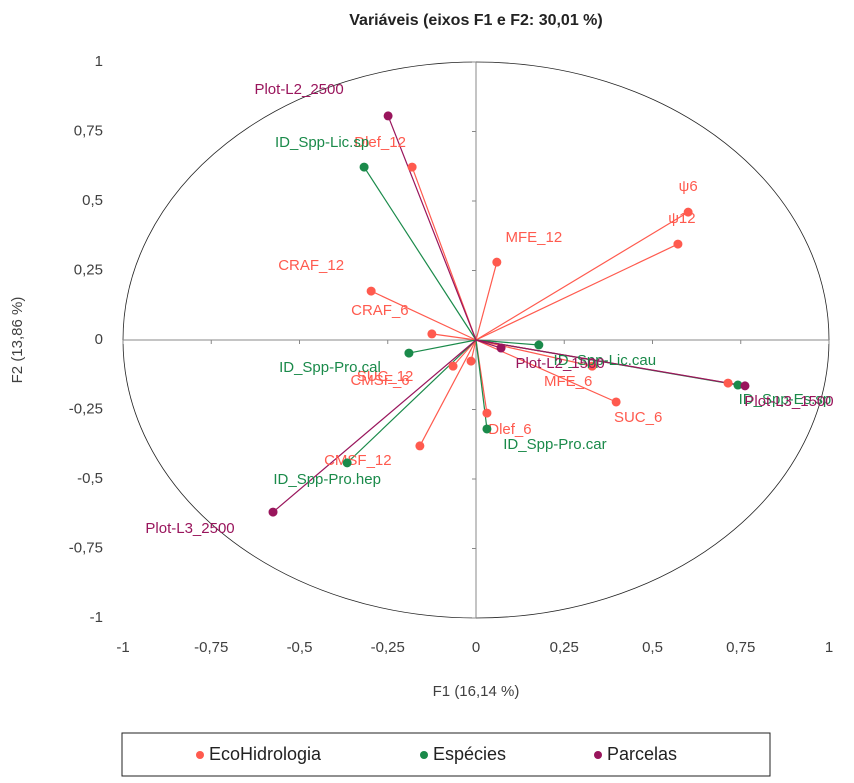  Describe the element at coordinates (388, 647) in the screenshot. I see `x-tick-label: -0,25` at that location.